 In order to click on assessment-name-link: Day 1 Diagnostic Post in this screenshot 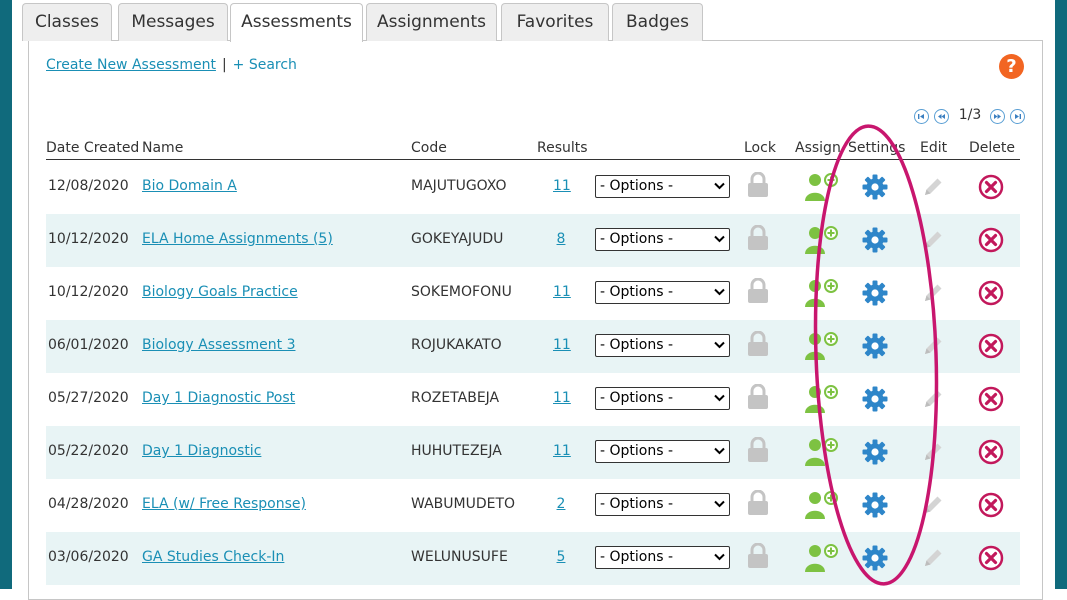, I will do `click(218, 398)`.